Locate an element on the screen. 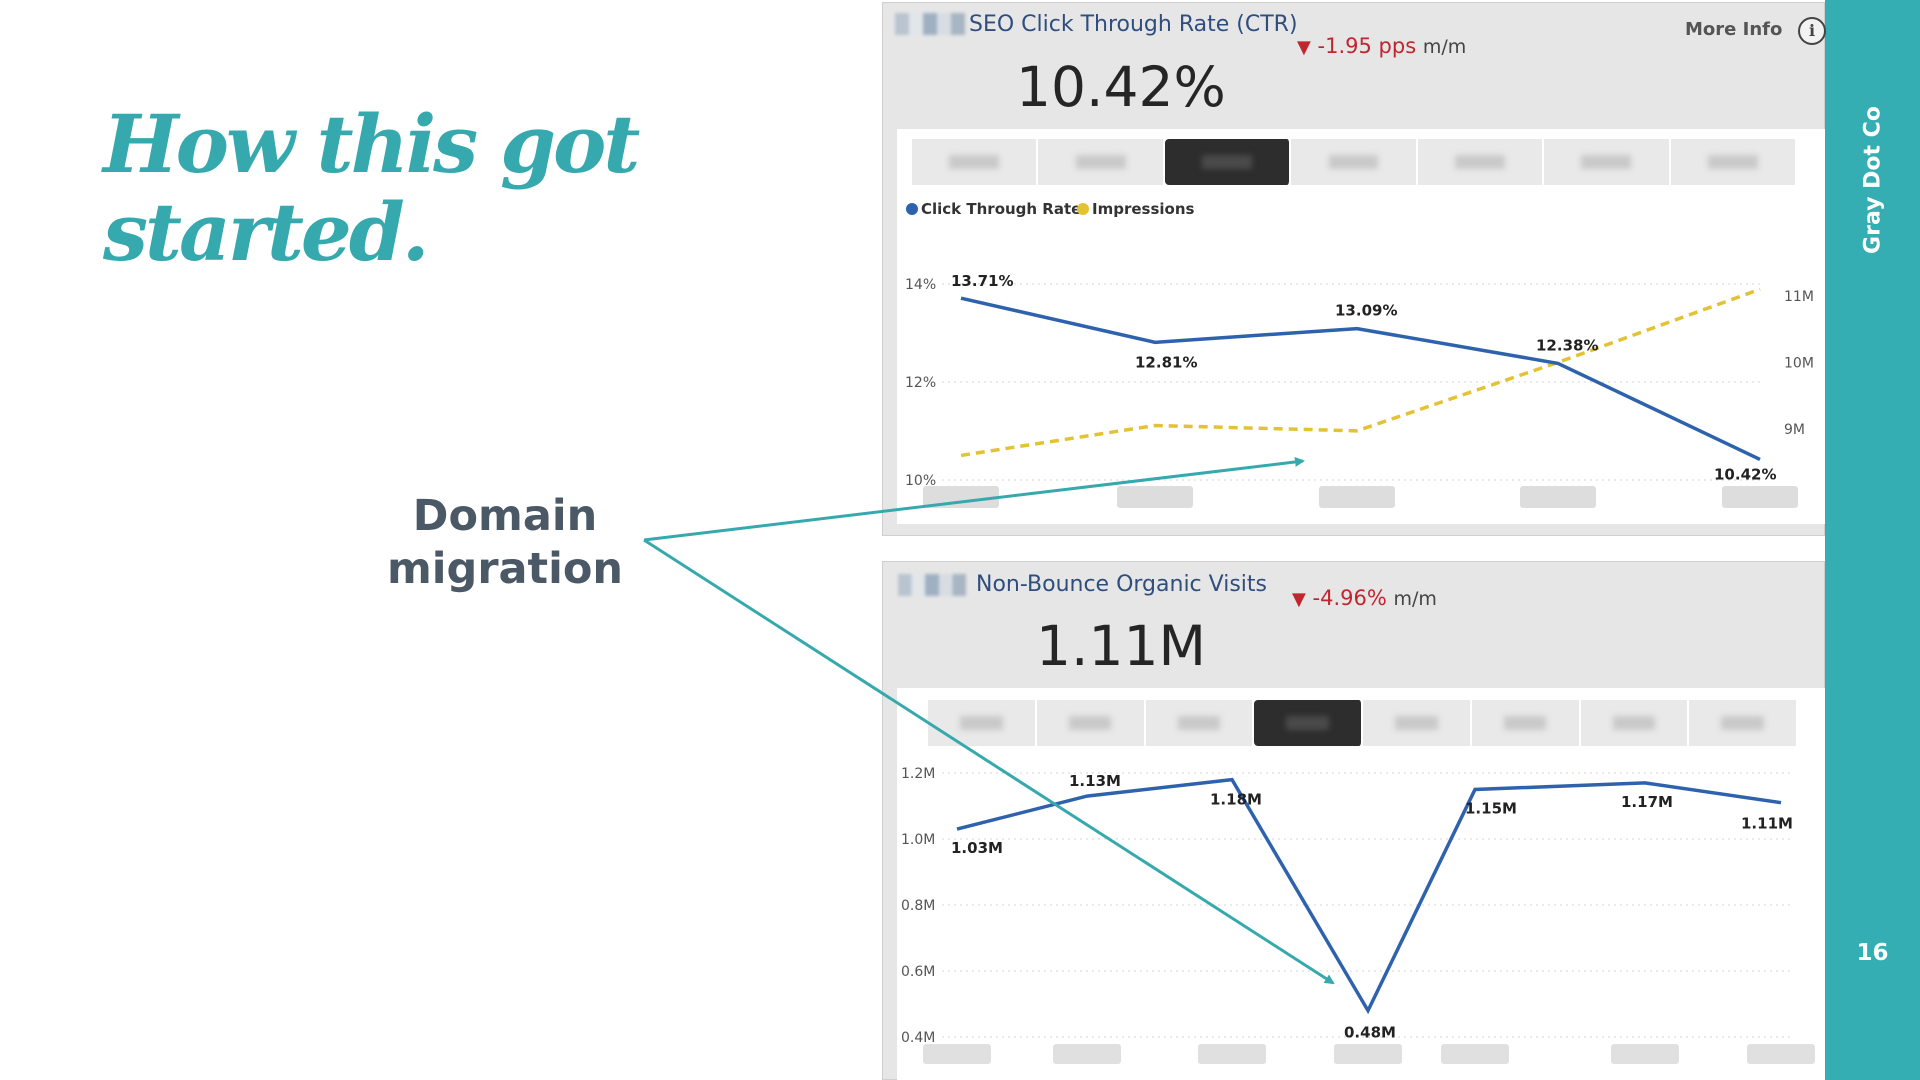 This screenshot has width=1920, height=1080. callout-line-2: migration is located at coordinates (505, 569).